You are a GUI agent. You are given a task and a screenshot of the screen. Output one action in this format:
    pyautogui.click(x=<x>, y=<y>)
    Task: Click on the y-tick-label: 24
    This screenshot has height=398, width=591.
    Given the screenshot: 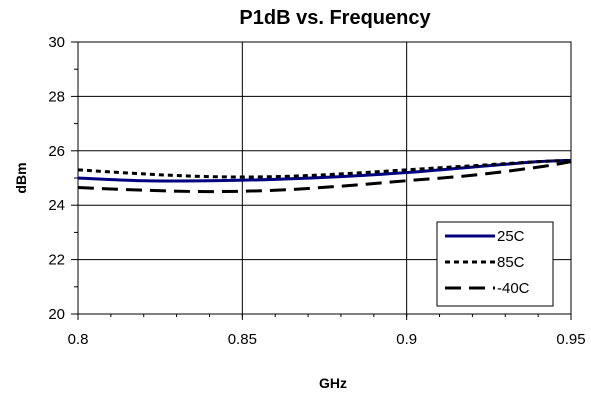 What is the action you would take?
    pyautogui.click(x=56, y=205)
    